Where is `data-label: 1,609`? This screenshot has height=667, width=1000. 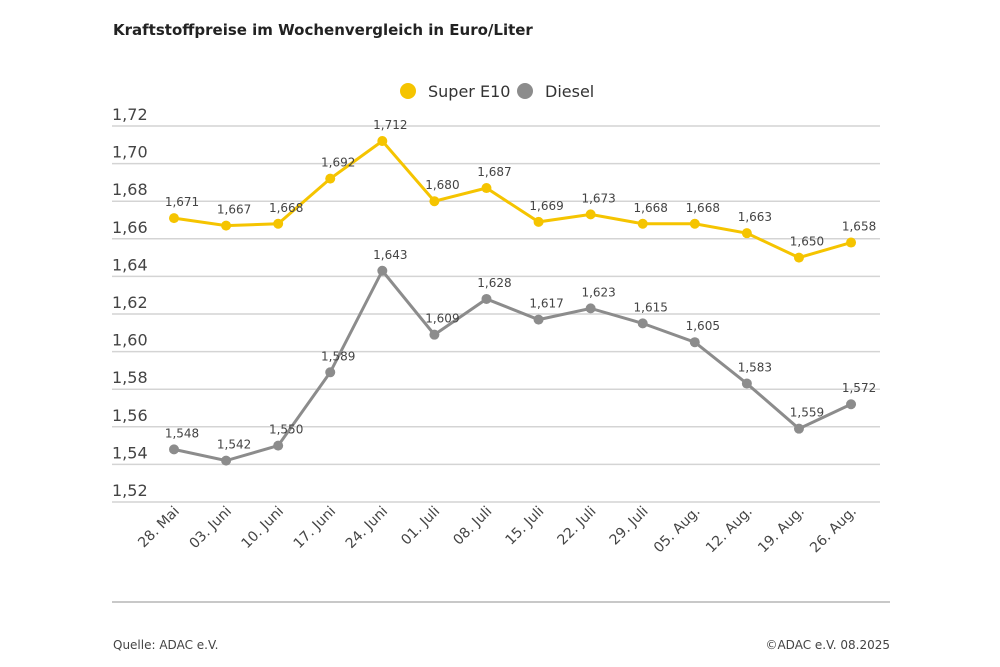
data-label: 1,609 is located at coordinates (442, 319).